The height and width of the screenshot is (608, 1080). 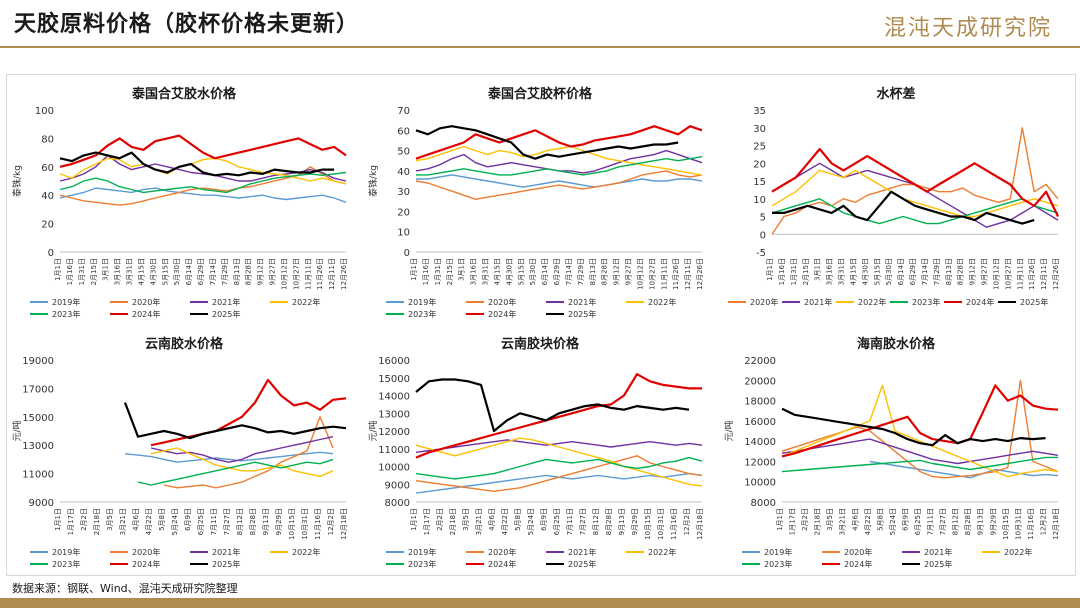 I want to click on x-tick-label: 8月13日, so click(x=593, y=271).